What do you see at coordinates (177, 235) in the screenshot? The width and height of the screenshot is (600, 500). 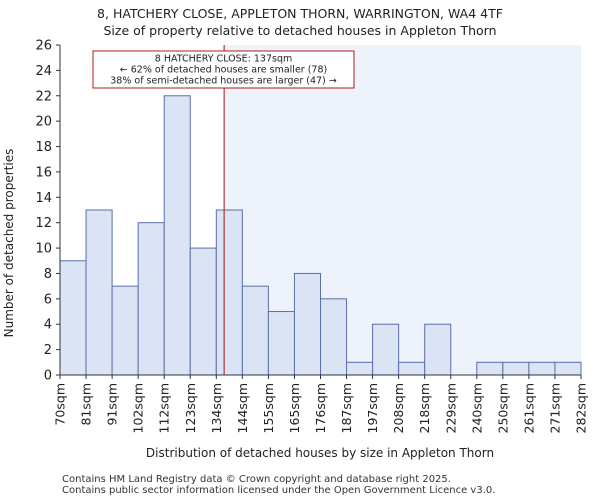 I see `bar-112sqm` at bounding box center [177, 235].